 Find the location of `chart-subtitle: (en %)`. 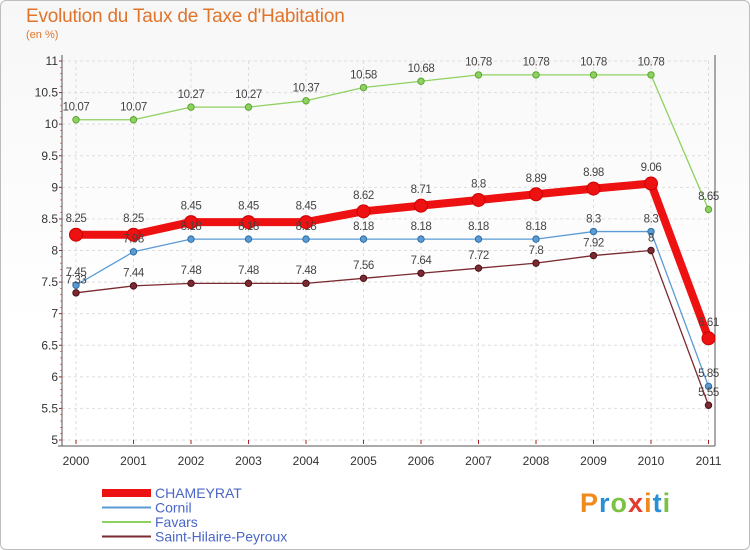

chart-subtitle: (en %) is located at coordinates (42, 35).